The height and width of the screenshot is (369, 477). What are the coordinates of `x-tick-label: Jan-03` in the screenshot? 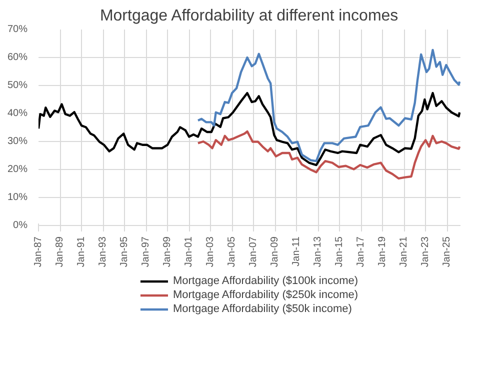 It's located at (210, 252).